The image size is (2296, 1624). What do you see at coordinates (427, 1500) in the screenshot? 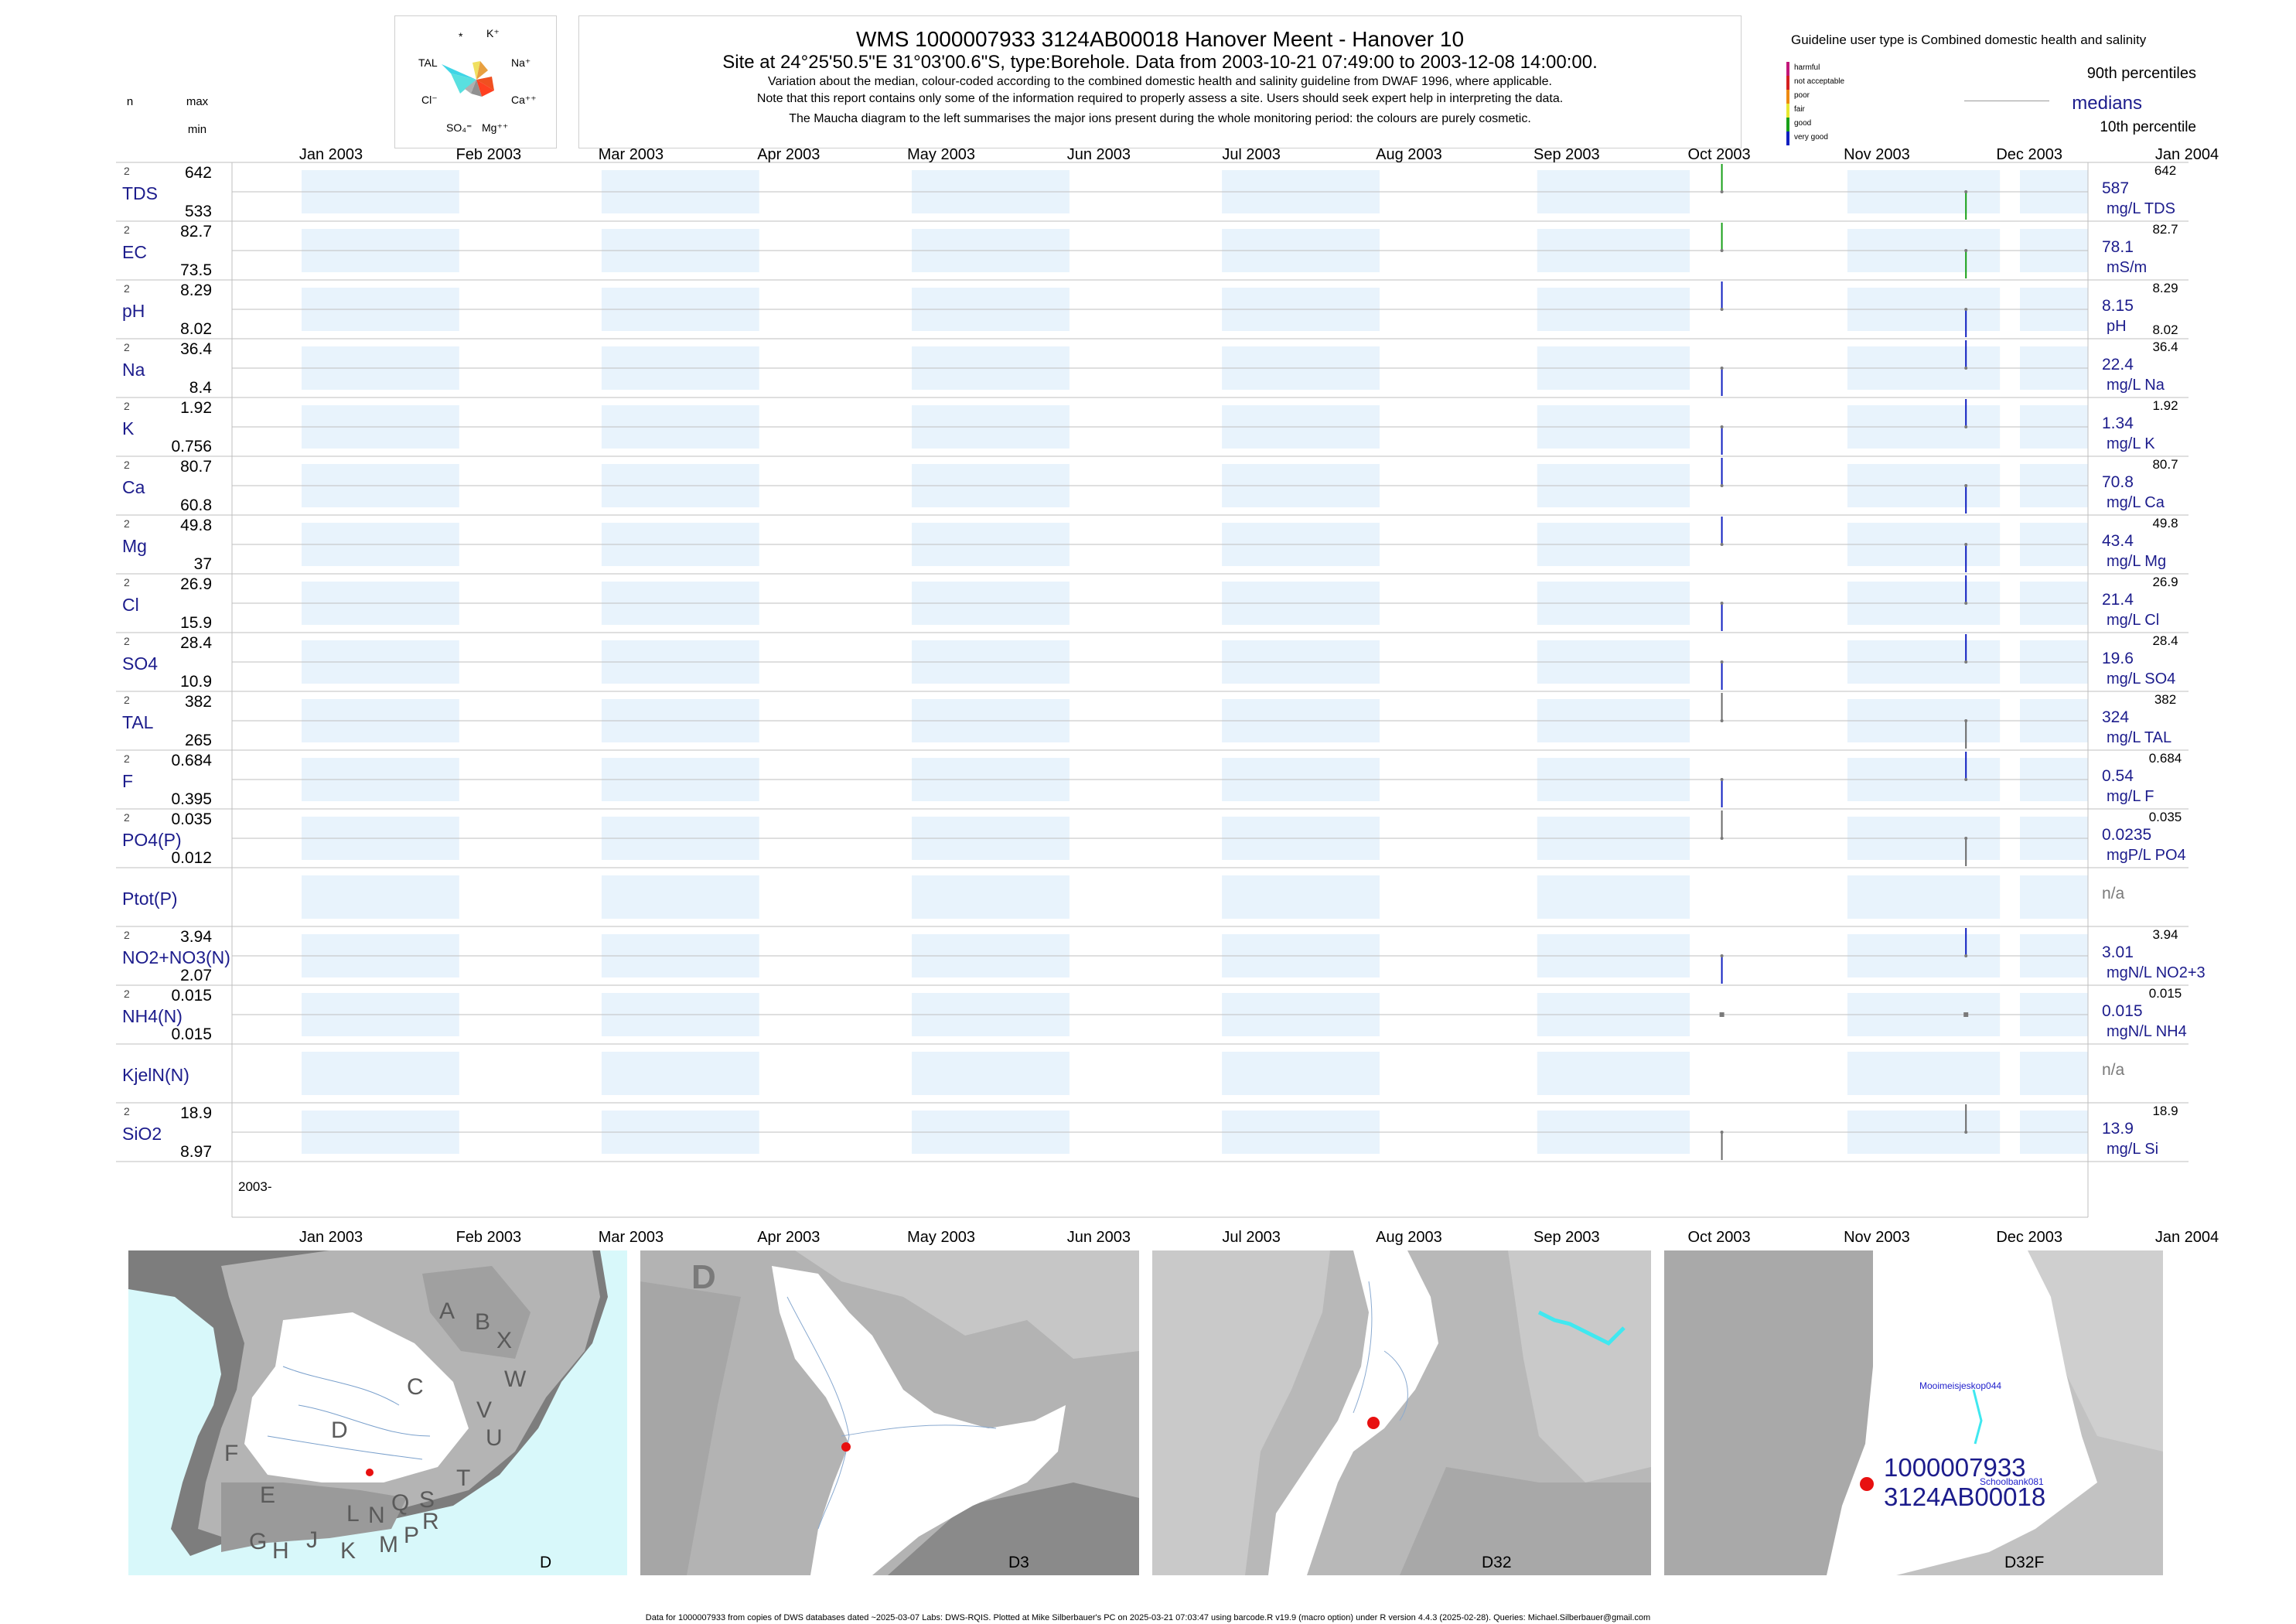
I see `map-letter: S` at bounding box center [427, 1500].